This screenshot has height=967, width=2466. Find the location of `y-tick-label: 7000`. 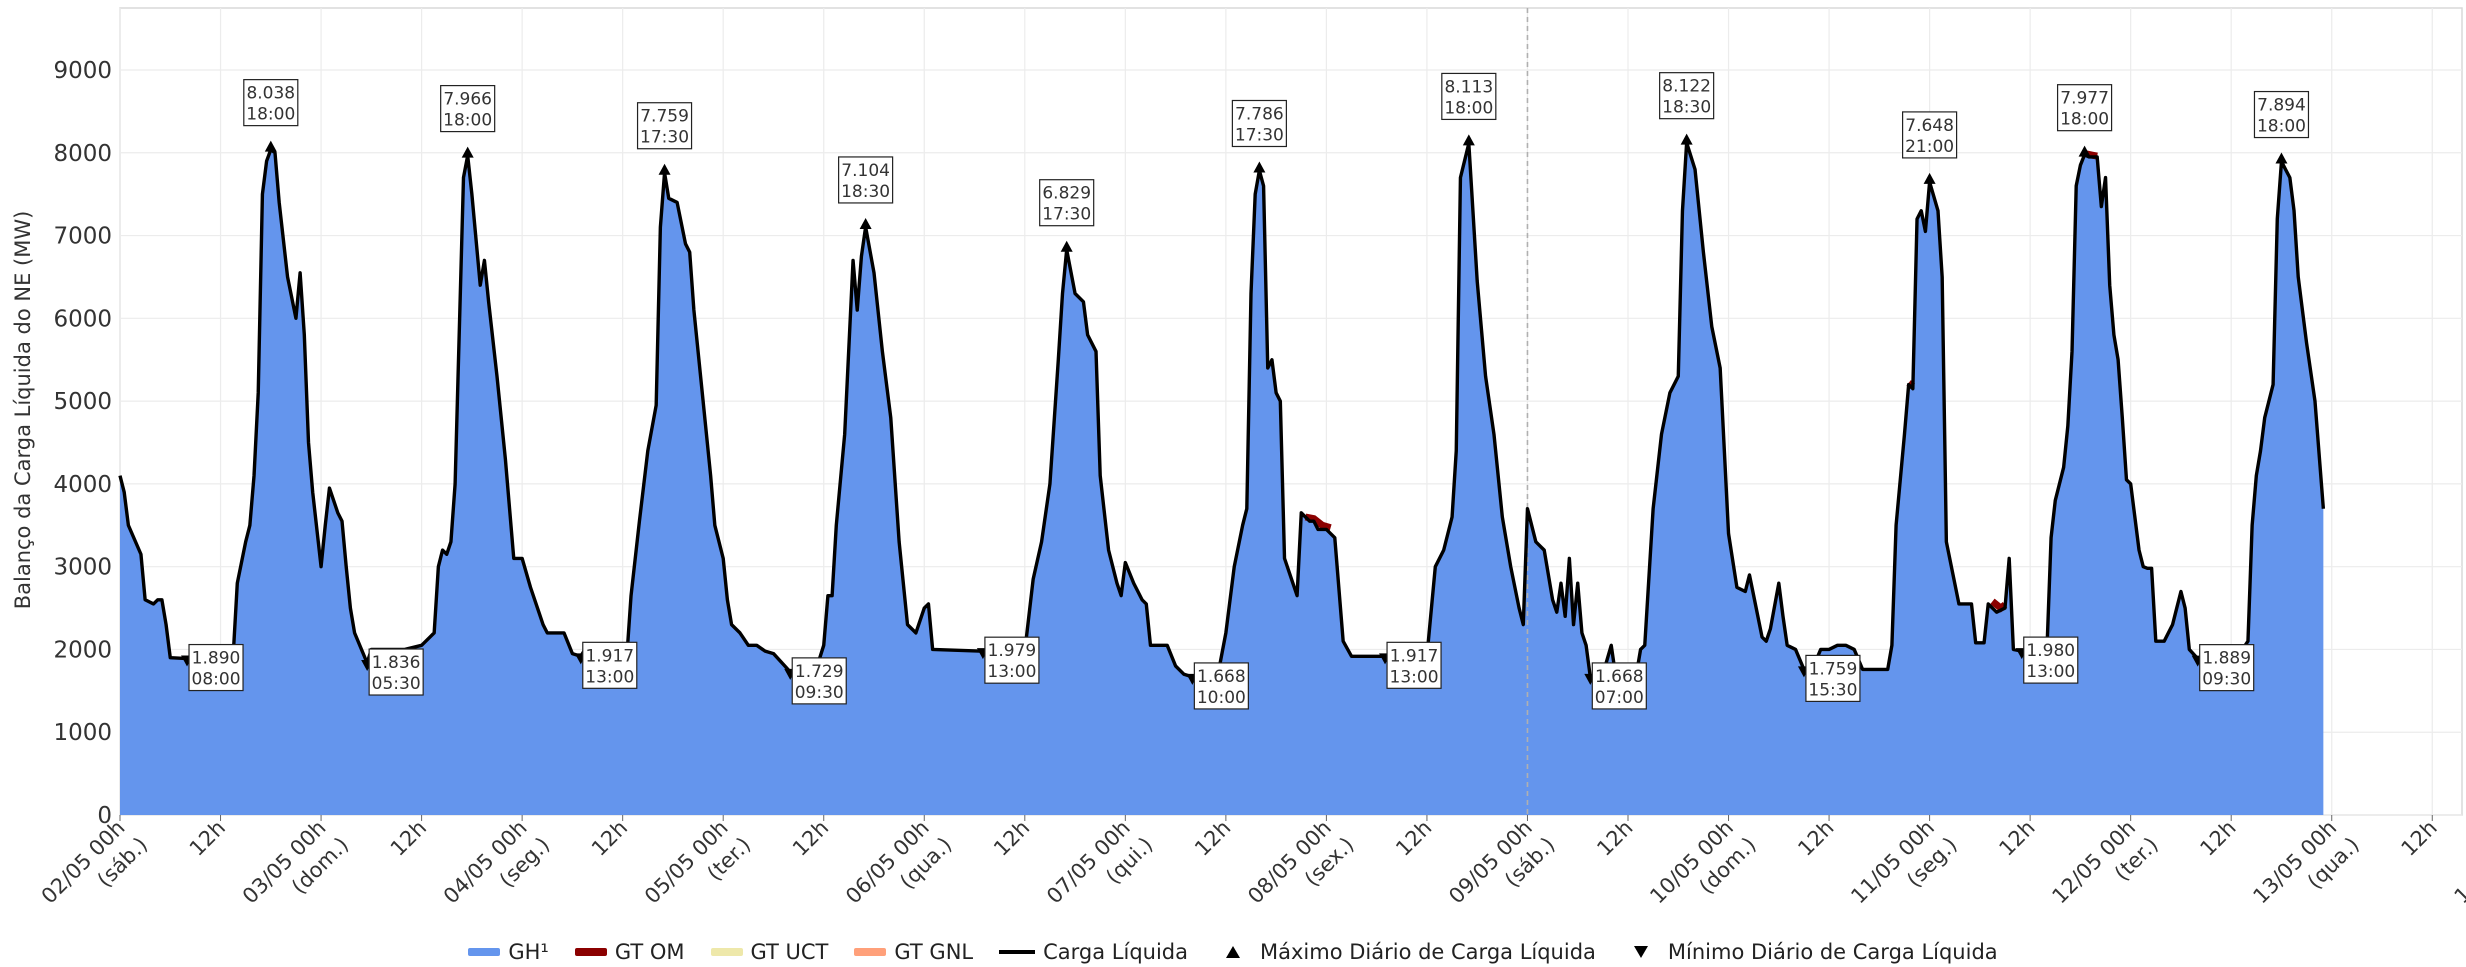

y-tick-label: 7000 is located at coordinates (82, 237).